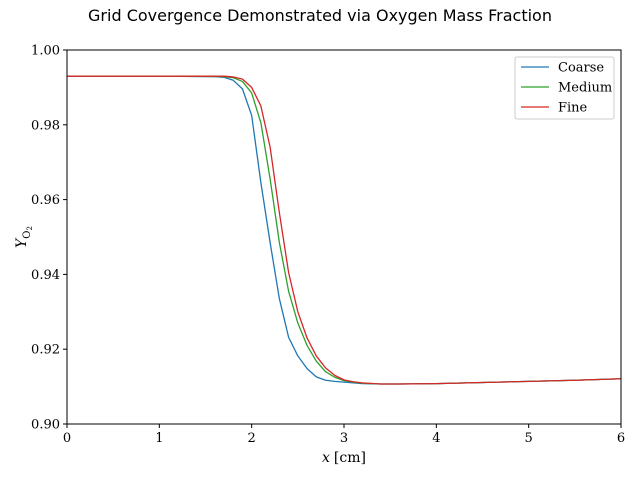 The image size is (640, 480). I want to click on x-axis-ticks: 0 1 2 3 4 5 6, so click(344, 435).